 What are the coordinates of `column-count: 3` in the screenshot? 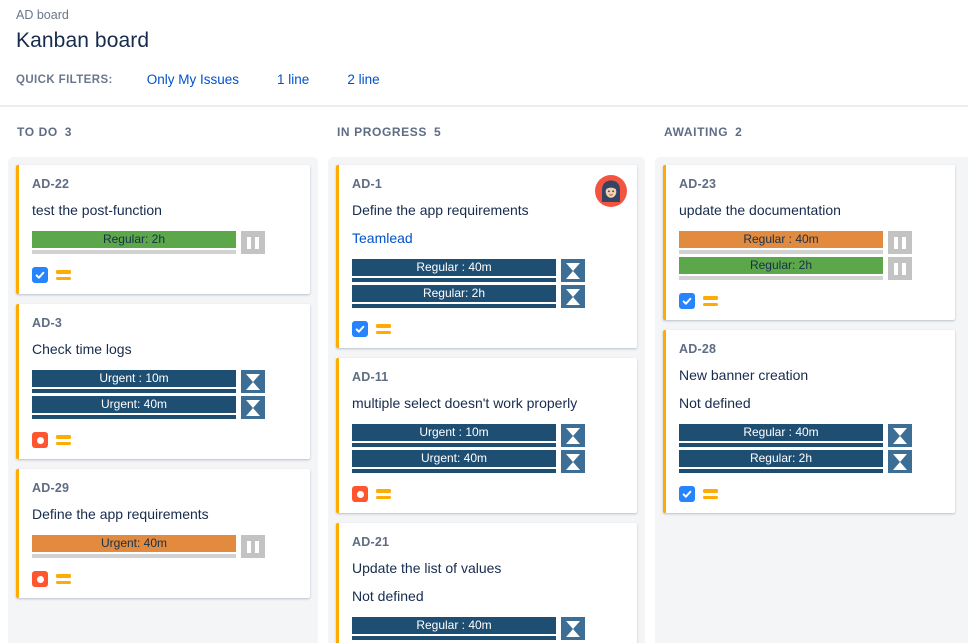 It's located at (68, 132).